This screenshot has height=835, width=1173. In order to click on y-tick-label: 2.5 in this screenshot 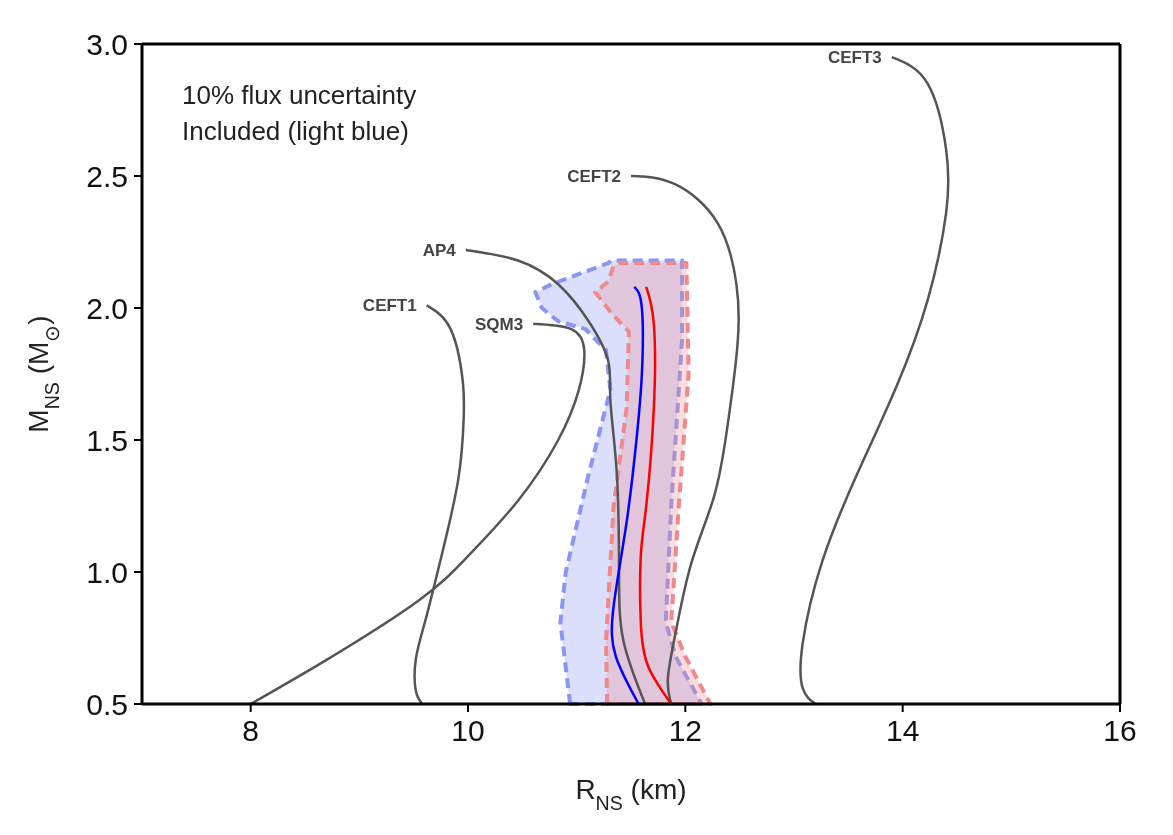, I will do `click(107, 176)`.